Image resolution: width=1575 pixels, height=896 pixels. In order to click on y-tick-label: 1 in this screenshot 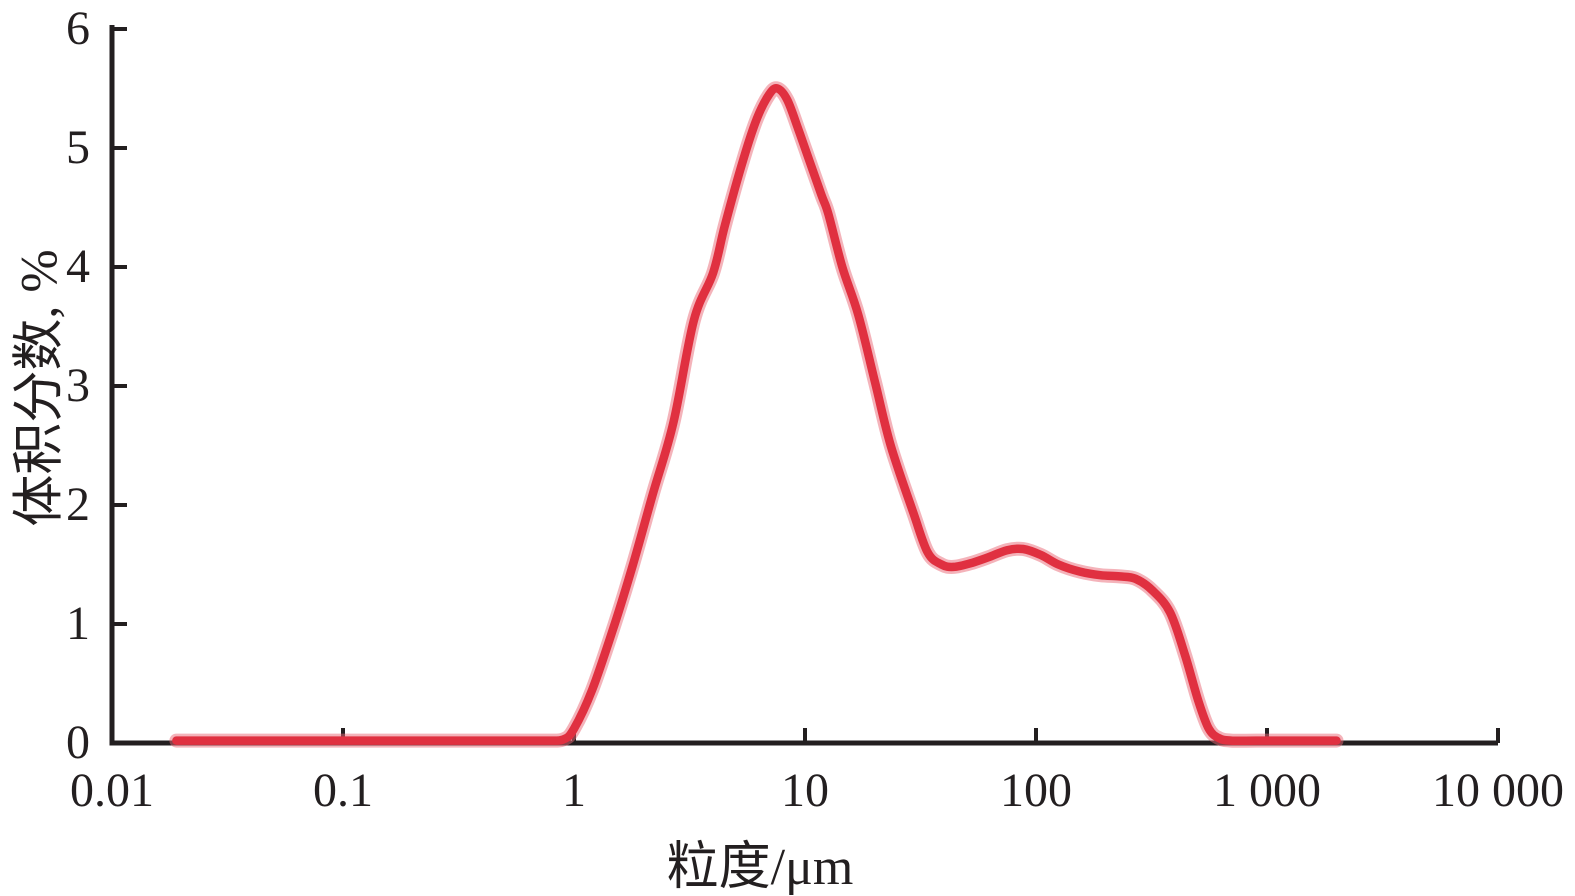, I will do `click(78, 623)`.